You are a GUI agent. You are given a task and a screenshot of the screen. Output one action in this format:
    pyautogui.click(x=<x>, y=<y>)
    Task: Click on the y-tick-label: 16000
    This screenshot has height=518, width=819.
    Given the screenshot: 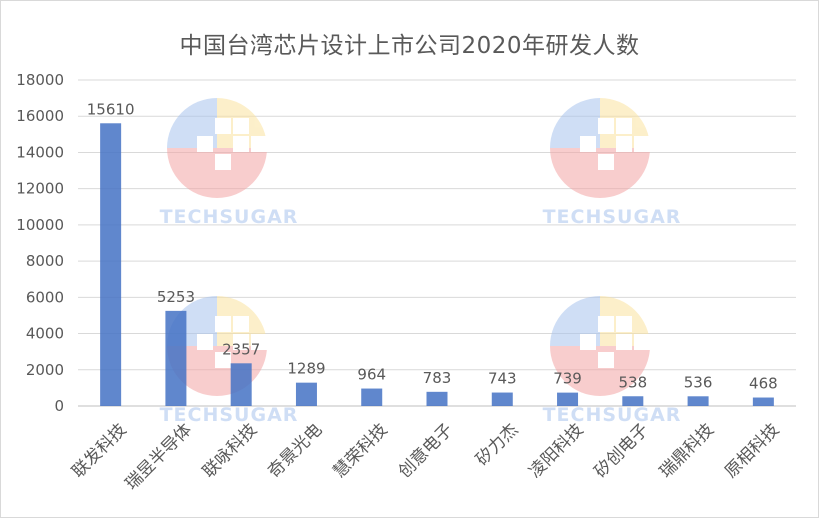 What is the action you would take?
    pyautogui.click(x=40, y=116)
    